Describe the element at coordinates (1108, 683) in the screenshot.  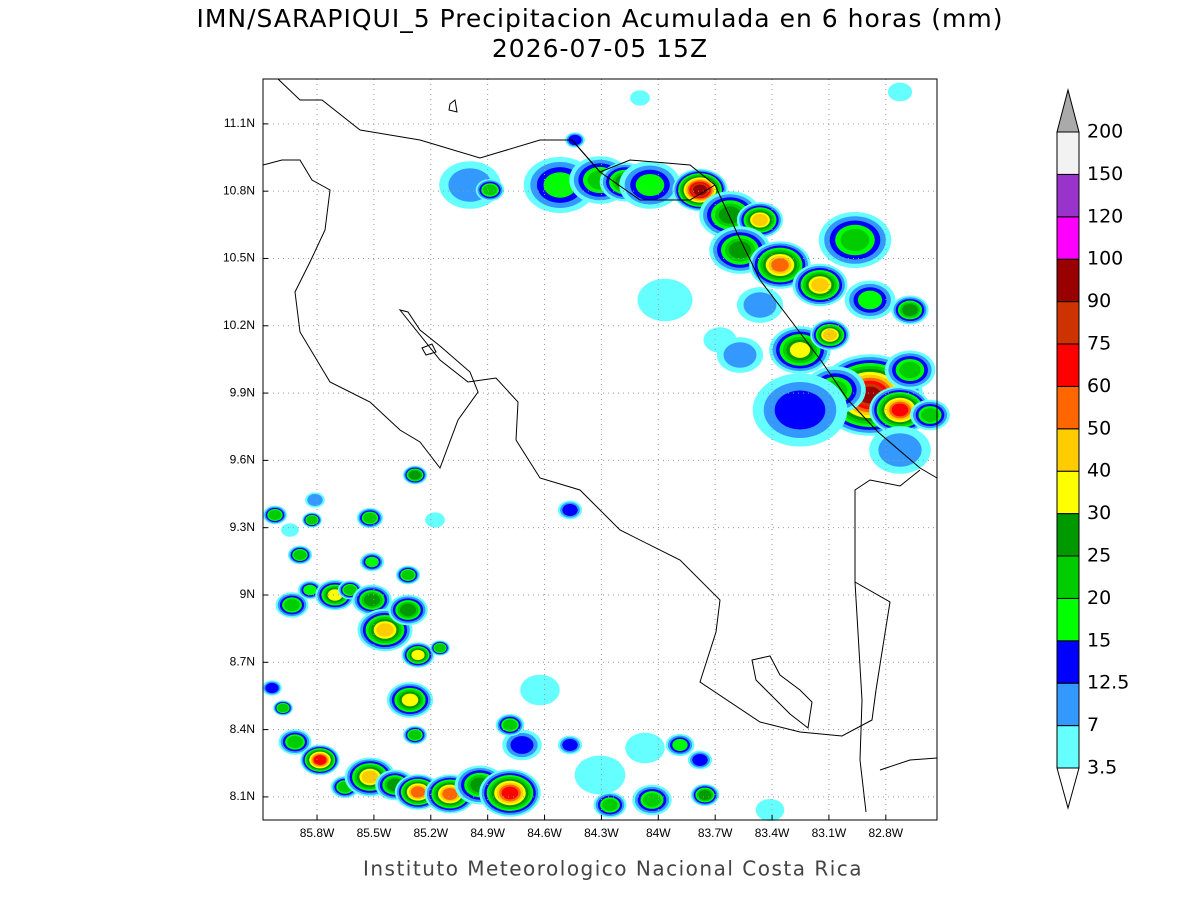
I see `colorbar-label: 12.5` at that location.